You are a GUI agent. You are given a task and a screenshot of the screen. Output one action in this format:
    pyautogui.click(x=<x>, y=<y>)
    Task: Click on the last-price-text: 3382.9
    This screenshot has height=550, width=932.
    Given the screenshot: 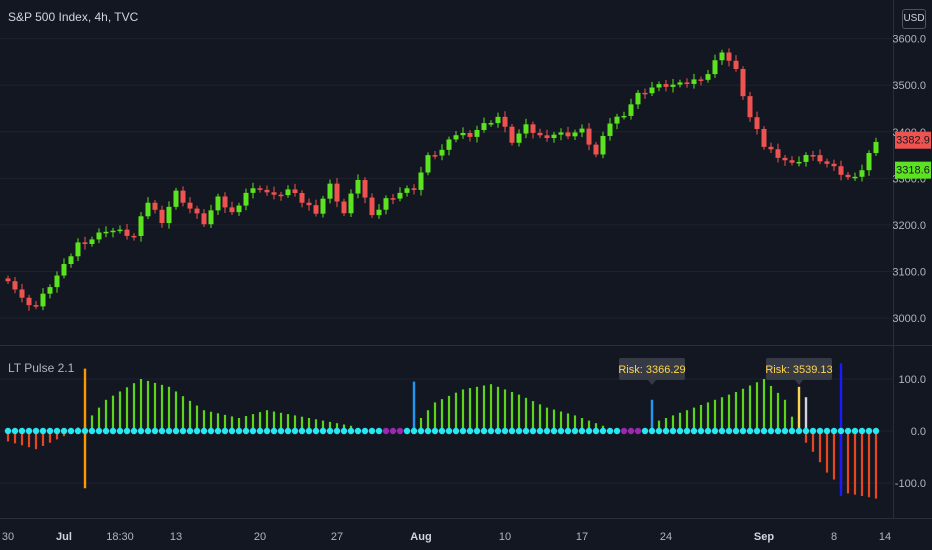 What is the action you would take?
    pyautogui.click(x=913, y=141)
    